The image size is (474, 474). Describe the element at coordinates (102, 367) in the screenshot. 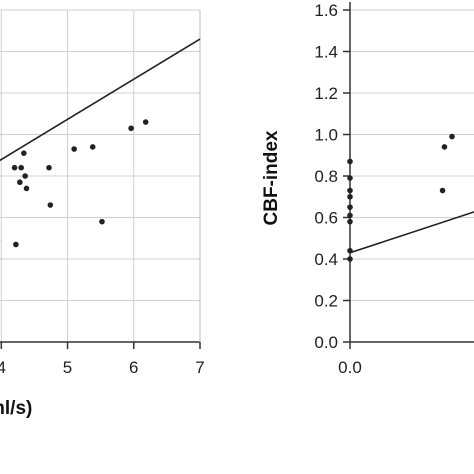

I see `left-tick-labels: 4 5 6 7` at that location.